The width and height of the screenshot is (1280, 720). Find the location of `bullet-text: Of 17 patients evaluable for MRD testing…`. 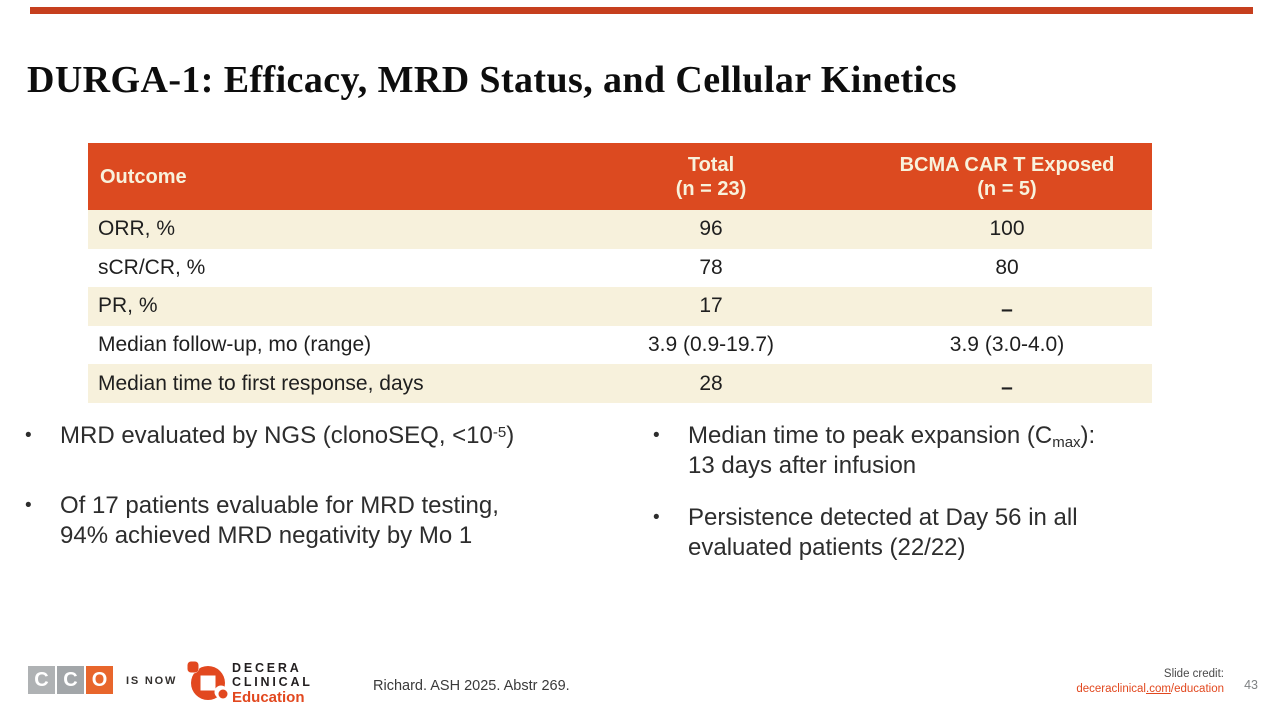

bullet-text: Of 17 patients evaluable for MRD testing… is located at coordinates (279, 520).